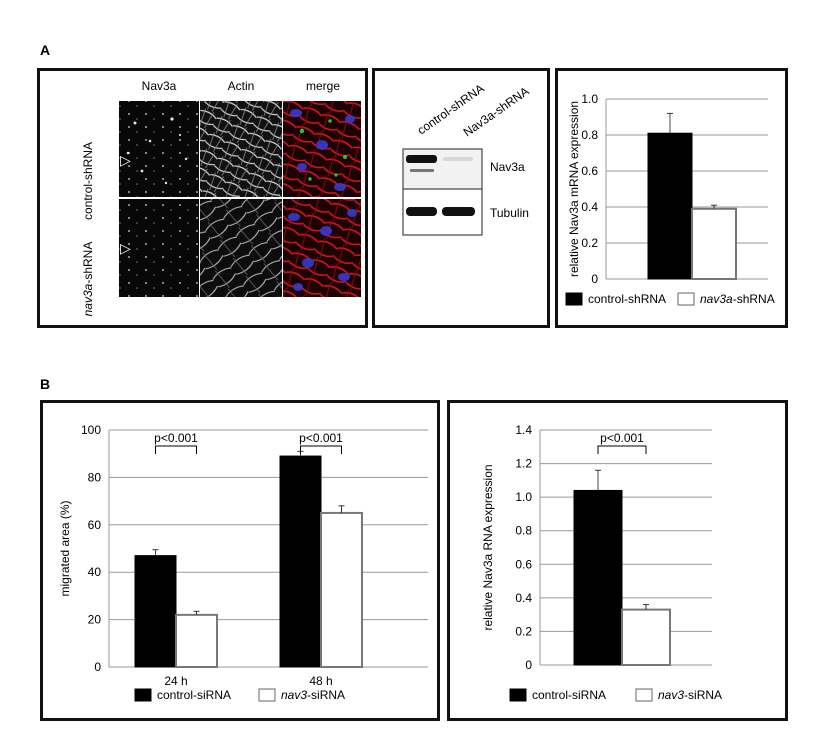 Image resolution: width=821 pixels, height=746 pixels. What do you see at coordinates (523, 430) in the screenshot?
I see `y-tick-label: 1.4` at bounding box center [523, 430].